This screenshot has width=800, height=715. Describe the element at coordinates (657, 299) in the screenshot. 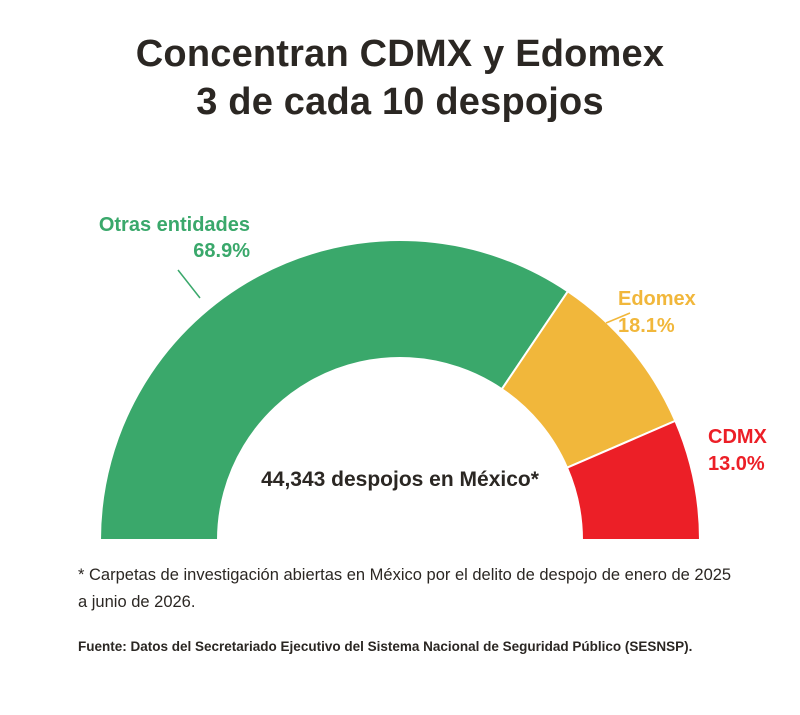

I see `slice-name-edomex: Edomex` at that location.